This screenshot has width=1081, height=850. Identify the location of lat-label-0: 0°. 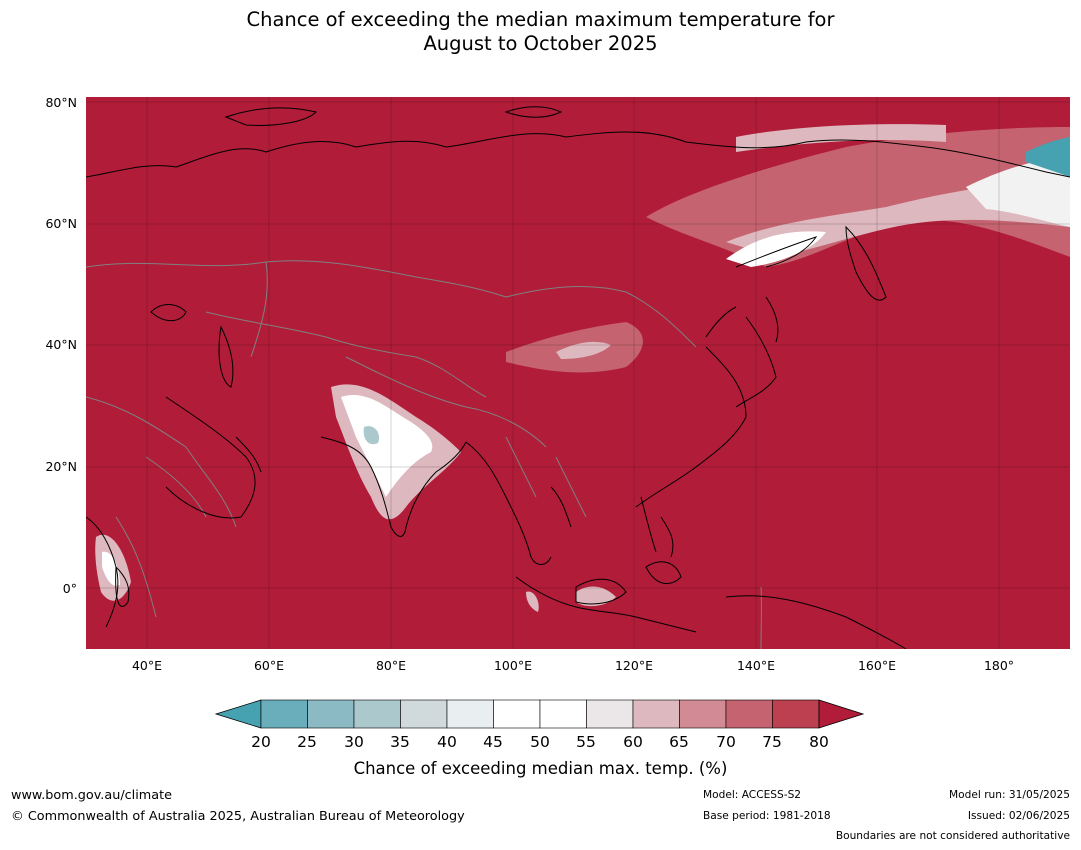
(69, 588).